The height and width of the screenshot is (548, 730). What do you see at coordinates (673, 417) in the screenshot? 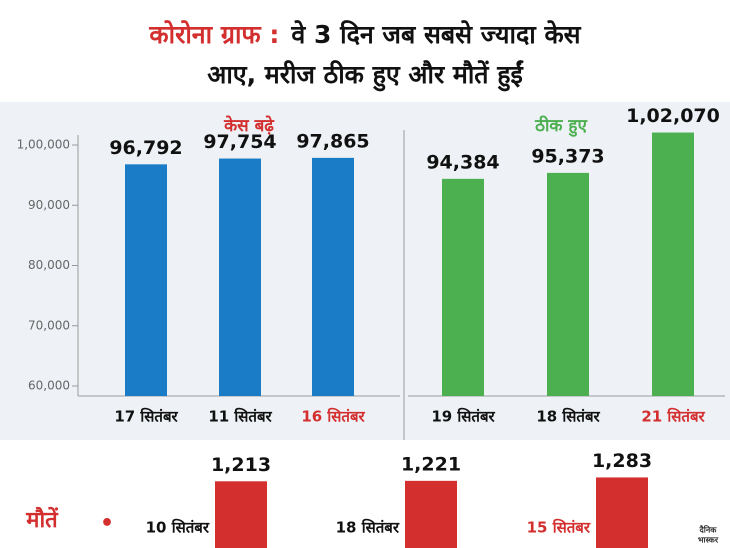
I see `x-tick-label: 21 सितंबर` at bounding box center [673, 417].